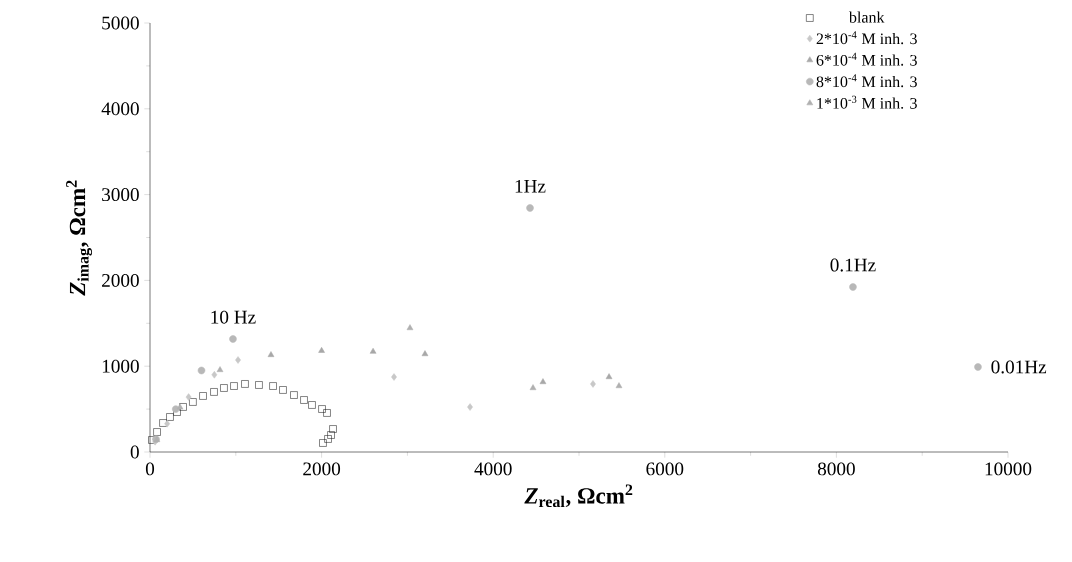 Image resolution: width=1072 pixels, height=562 pixels. I want to click on x-tick-label: 4000, so click(493, 469).